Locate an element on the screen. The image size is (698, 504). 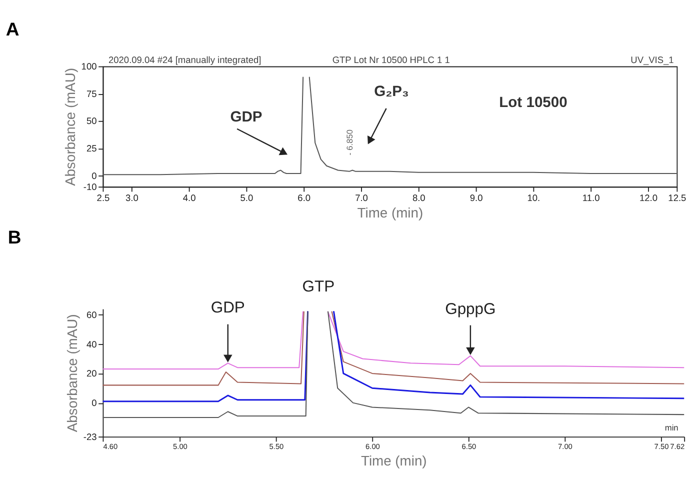
text: 2020.09.04 #24 [manually integrated] is located at coordinates (185, 60).